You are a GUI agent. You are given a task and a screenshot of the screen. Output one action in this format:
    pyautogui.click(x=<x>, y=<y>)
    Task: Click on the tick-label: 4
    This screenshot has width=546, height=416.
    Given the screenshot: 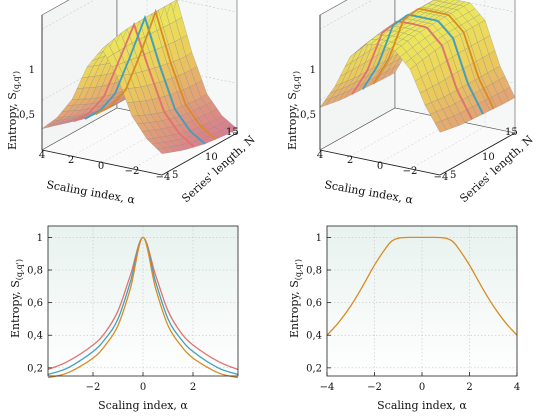 What is the action you would take?
    pyautogui.click(x=517, y=387)
    